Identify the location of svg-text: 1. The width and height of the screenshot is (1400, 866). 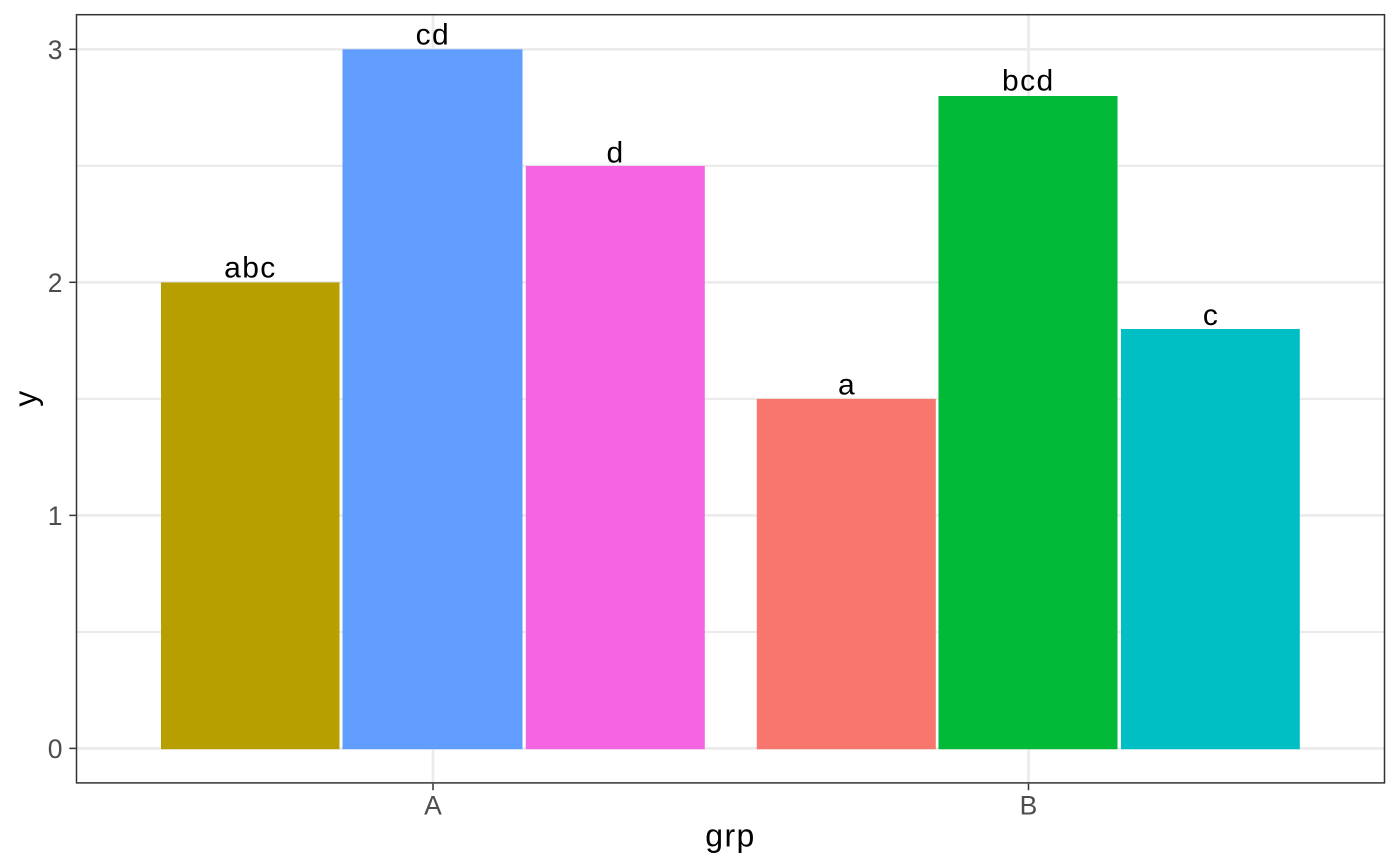
(55, 516).